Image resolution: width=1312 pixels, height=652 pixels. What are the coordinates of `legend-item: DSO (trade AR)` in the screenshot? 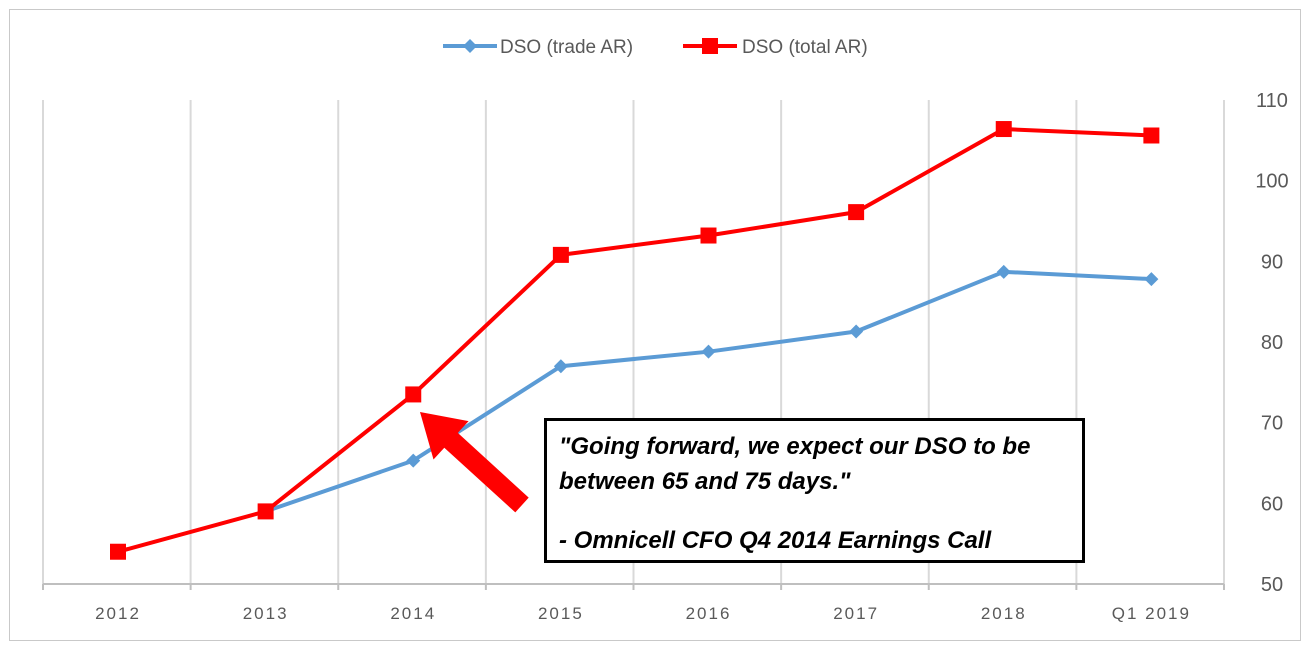 It's located at (538, 47).